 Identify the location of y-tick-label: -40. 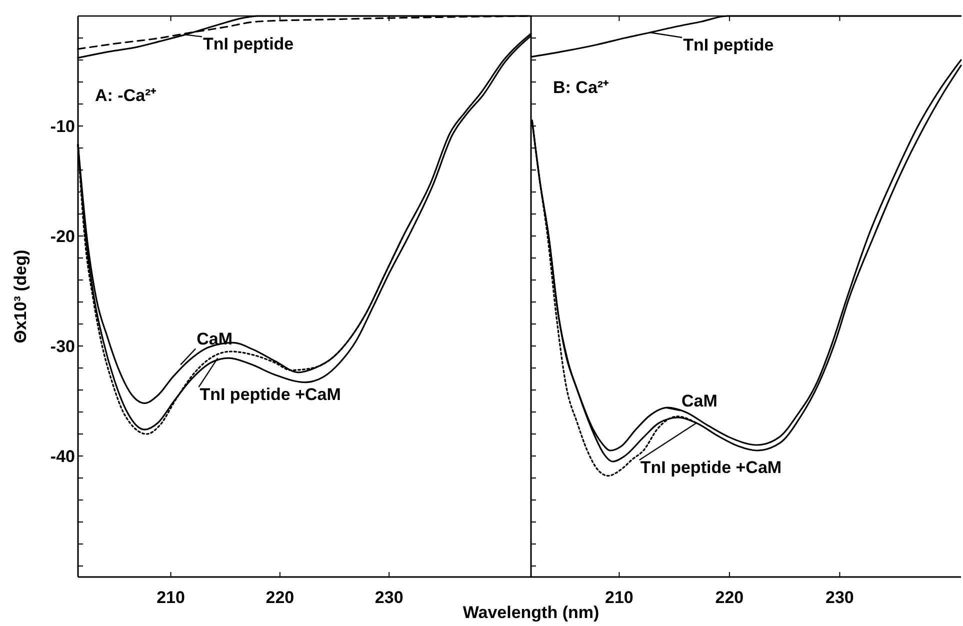
(62, 456).